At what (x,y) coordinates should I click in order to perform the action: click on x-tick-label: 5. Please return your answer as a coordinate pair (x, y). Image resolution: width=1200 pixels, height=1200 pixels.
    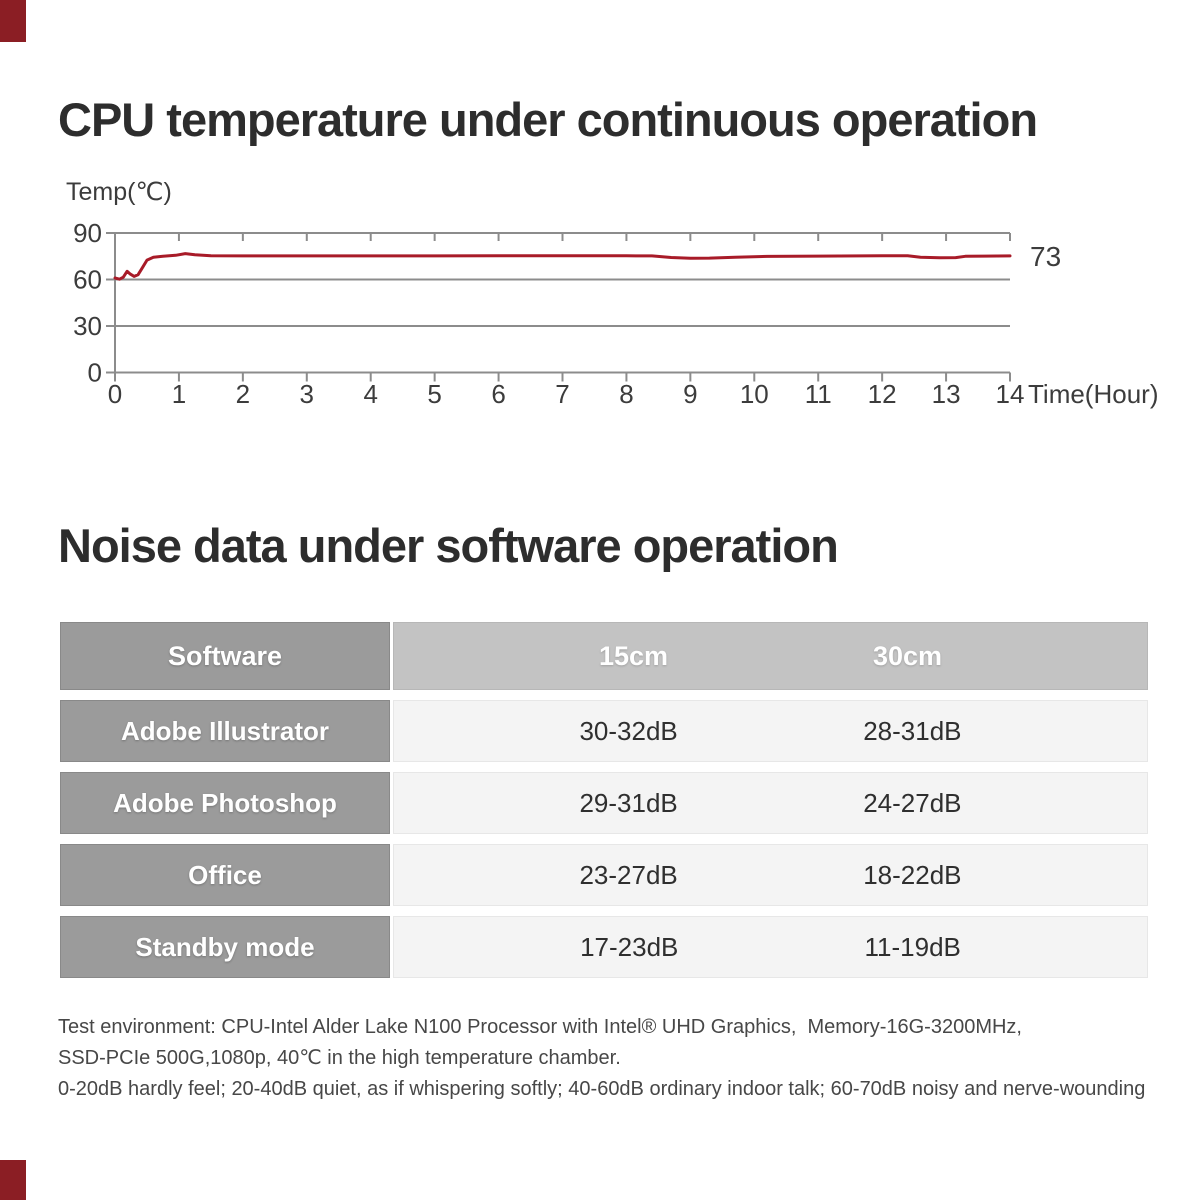
    Looking at the image, I should click on (434, 394).